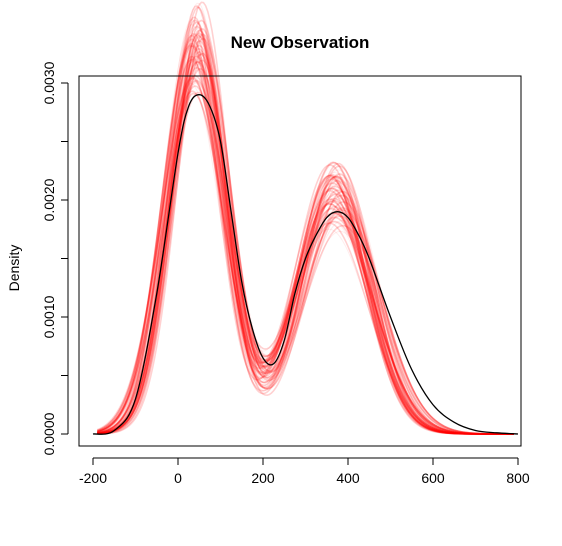  Describe the element at coordinates (518, 478) in the screenshot. I see `x-tick-label: 800` at that location.